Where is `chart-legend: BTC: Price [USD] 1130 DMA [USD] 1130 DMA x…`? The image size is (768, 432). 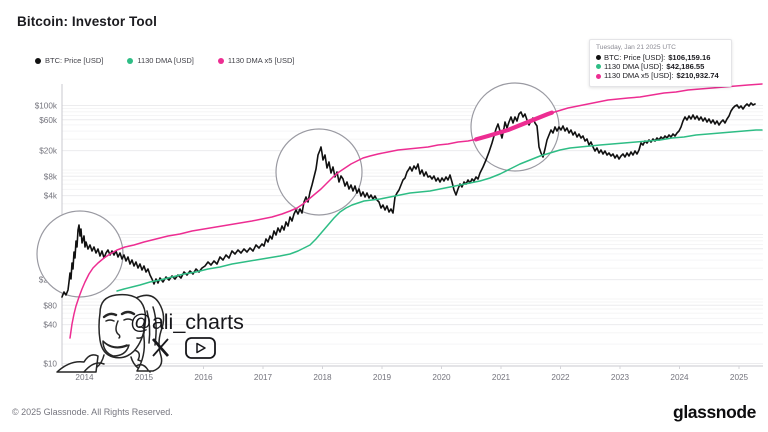 chart-legend: BTC: Price [USD] 1130 DMA [USD] 1130 DMA x… is located at coordinates (164, 60).